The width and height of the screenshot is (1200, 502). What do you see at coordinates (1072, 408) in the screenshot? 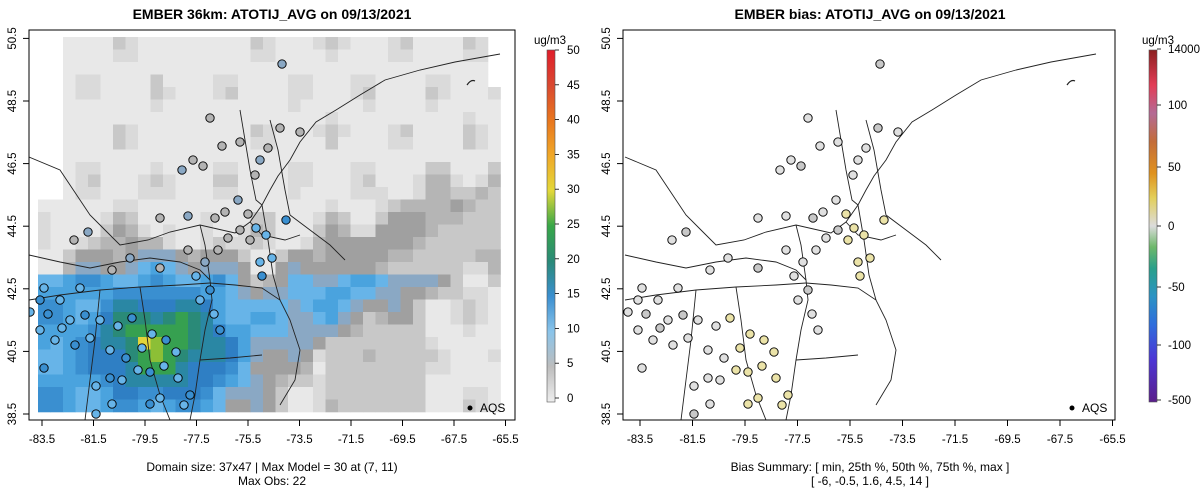
I see `legend-dot-icon` at bounding box center [1072, 408].